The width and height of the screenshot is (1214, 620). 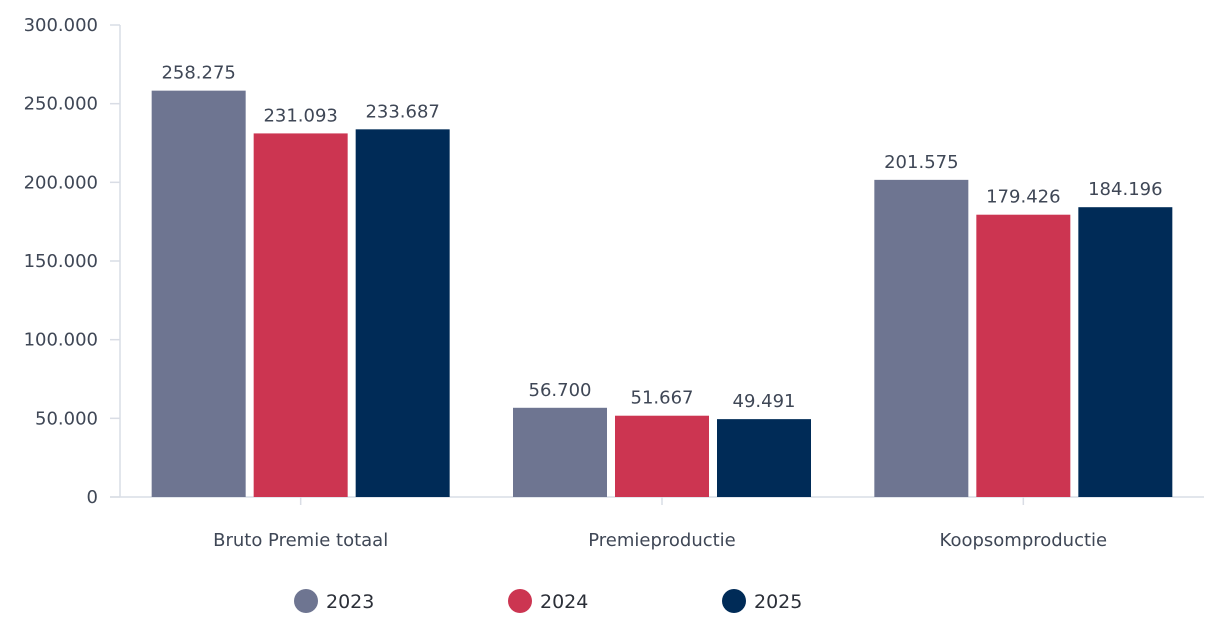 I want to click on data-label: 179.426, so click(x=1023, y=197).